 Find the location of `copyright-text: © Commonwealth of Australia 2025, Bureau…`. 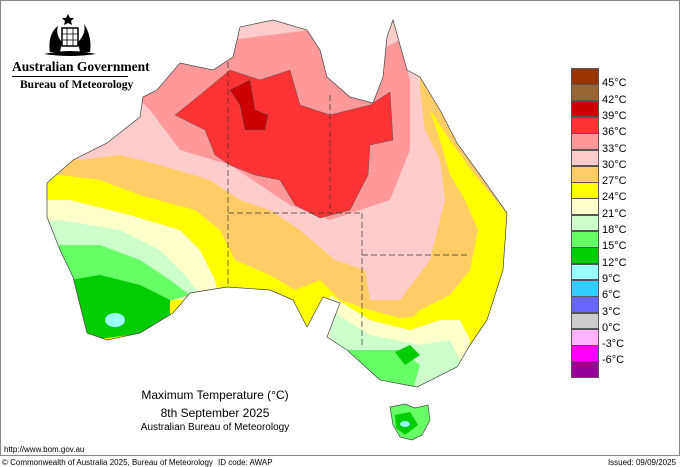

copyright-text: © Commonwealth of Australia 2025, Bureau… is located at coordinates (107, 462).